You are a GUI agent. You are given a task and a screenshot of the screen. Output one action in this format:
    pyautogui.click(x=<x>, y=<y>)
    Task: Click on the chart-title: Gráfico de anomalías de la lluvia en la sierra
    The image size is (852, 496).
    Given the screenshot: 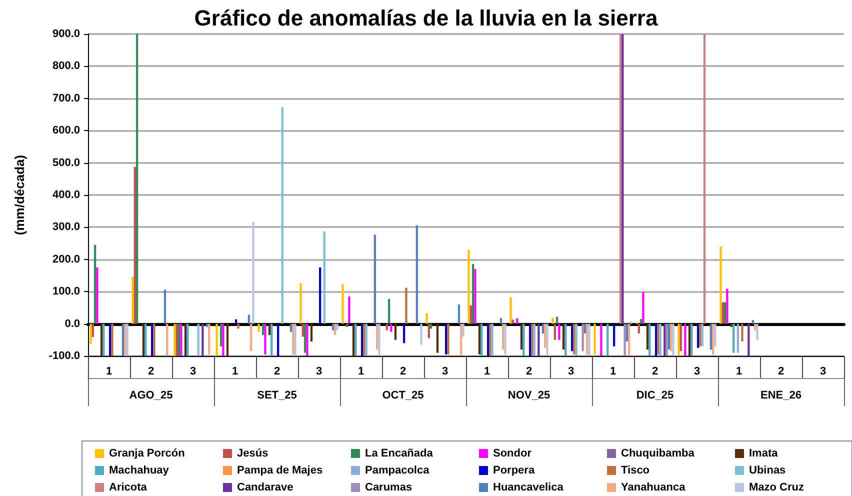 What is the action you would take?
    pyautogui.click(x=426, y=18)
    